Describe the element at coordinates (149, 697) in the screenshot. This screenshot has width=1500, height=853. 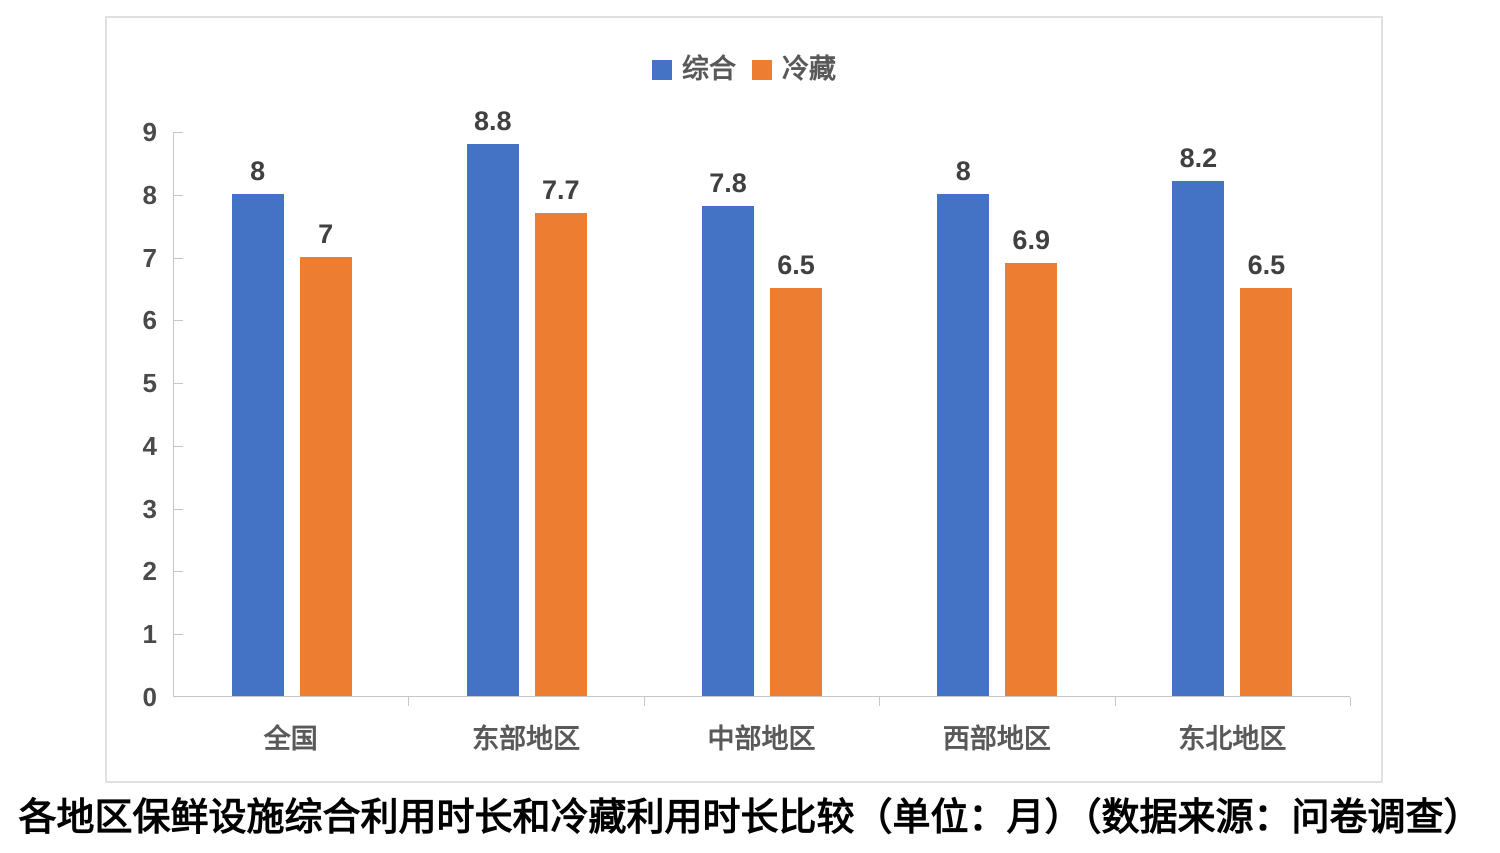
I see `y-axis-tick-label-0: 0` at that location.